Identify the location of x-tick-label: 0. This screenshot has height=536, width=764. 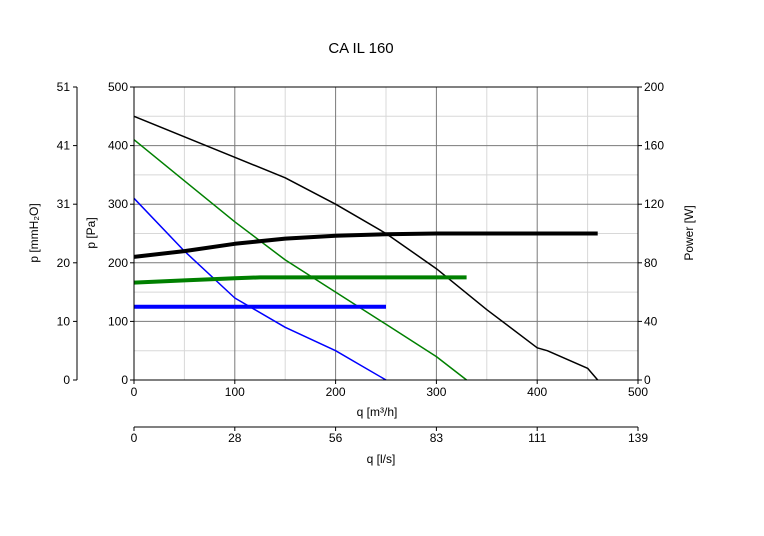
(134, 392).